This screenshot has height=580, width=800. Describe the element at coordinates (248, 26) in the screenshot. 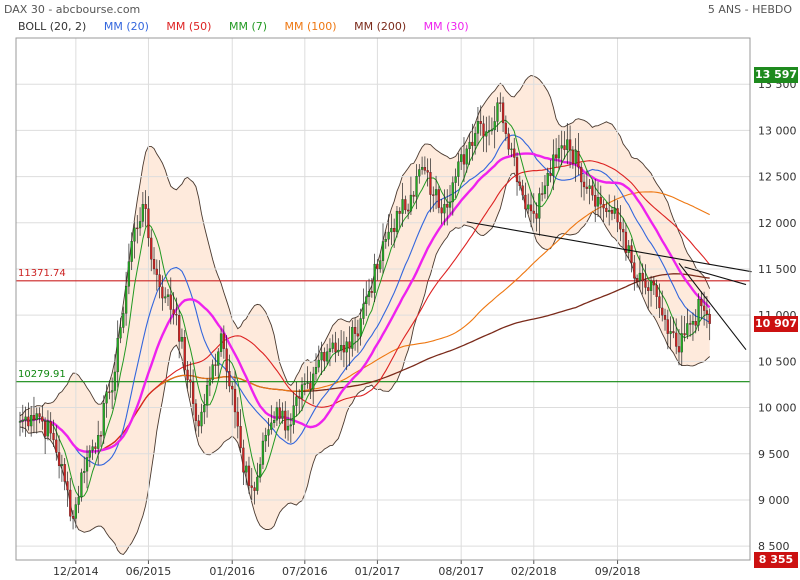

I see `legend-mm7: MM (7)` at that location.